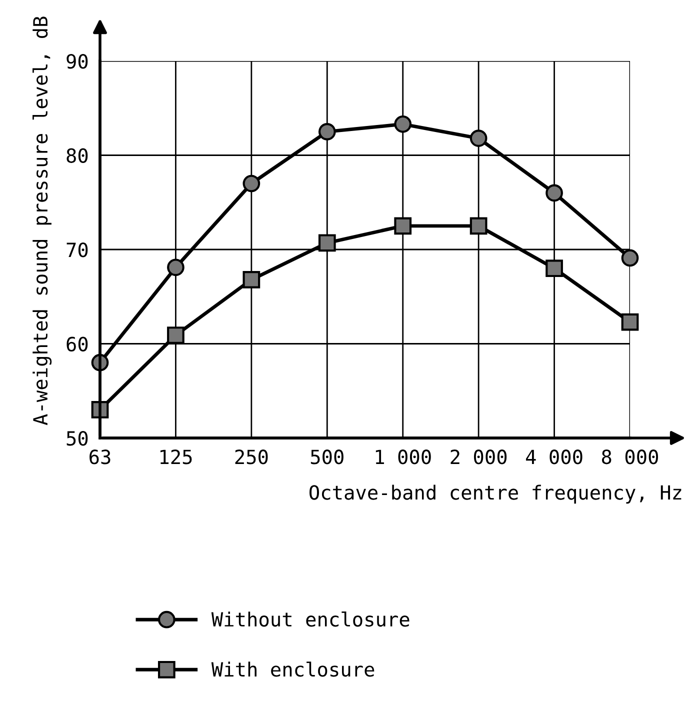 The image size is (688, 718). Describe the element at coordinates (77, 344) in the screenshot. I see `y-tick-label: 60` at that location.